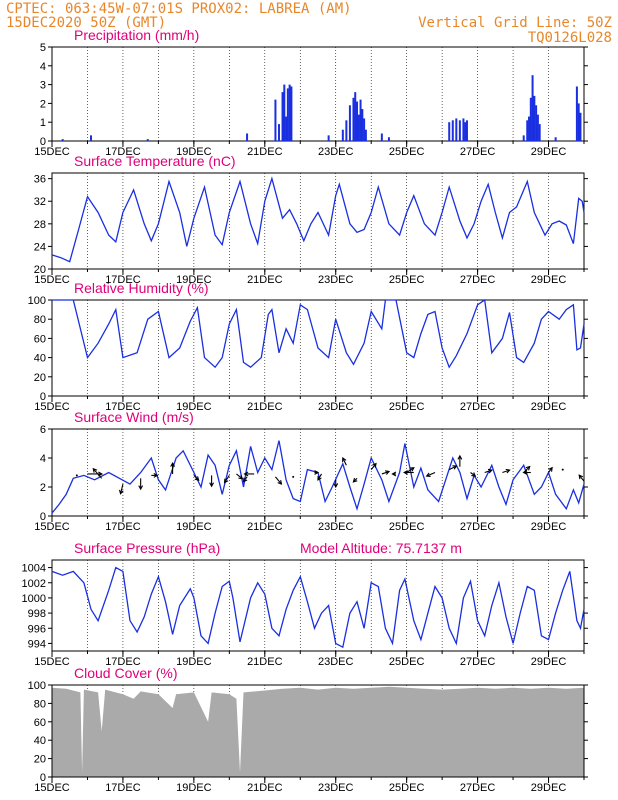 The image size is (618, 800). What do you see at coordinates (336, 662) in the screenshot?
I see `x-tick-label: 23DEC` at bounding box center [336, 662].